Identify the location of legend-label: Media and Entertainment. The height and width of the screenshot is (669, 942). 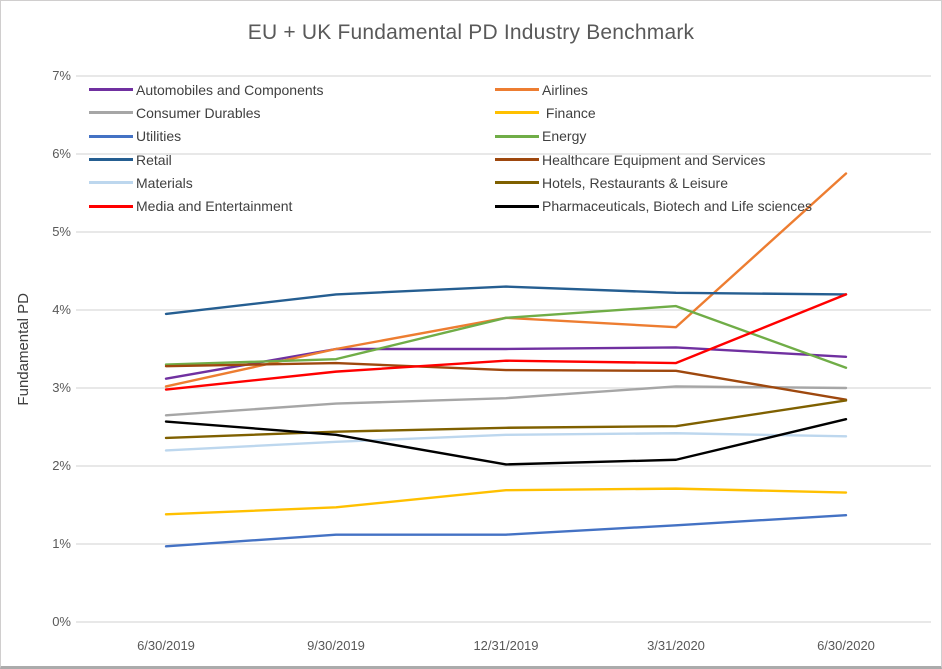
(214, 206).